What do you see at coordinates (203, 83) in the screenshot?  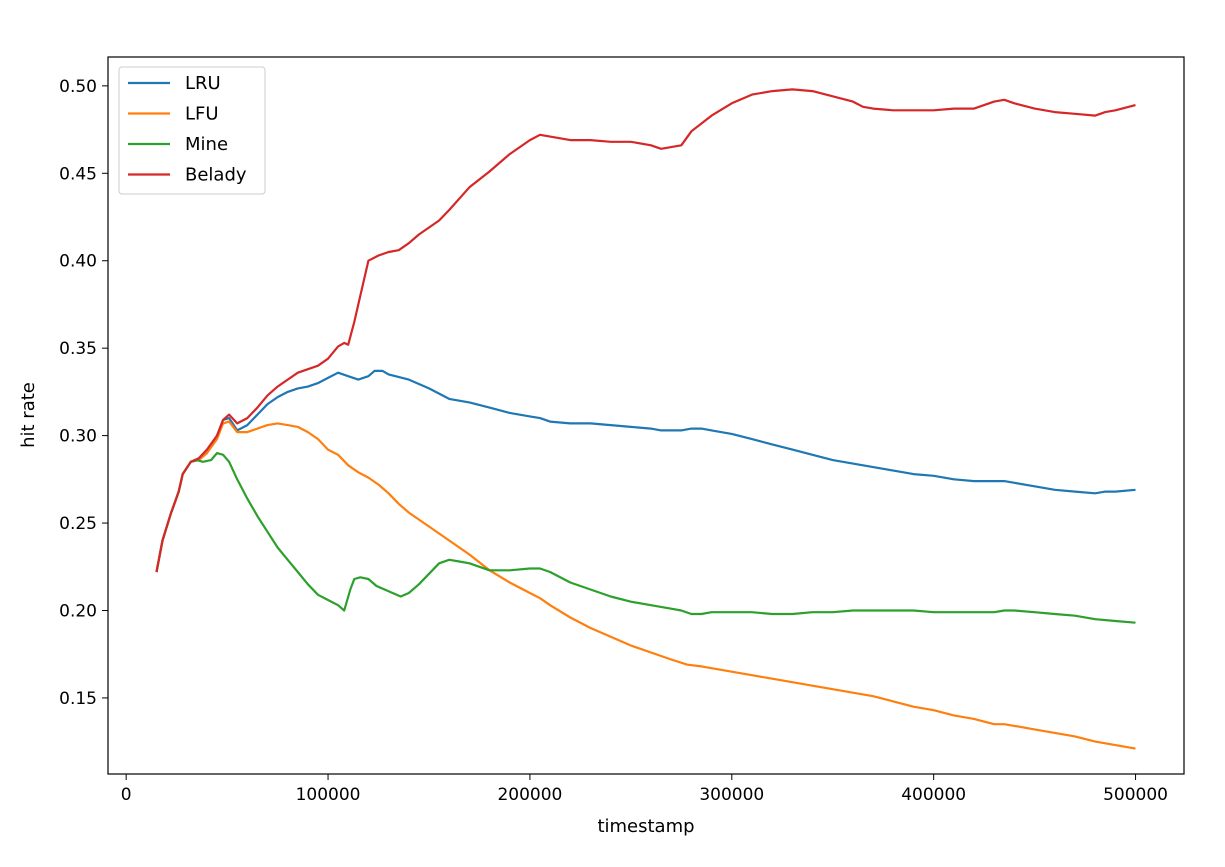 I see `legend-label-lru: LRU` at bounding box center [203, 83].